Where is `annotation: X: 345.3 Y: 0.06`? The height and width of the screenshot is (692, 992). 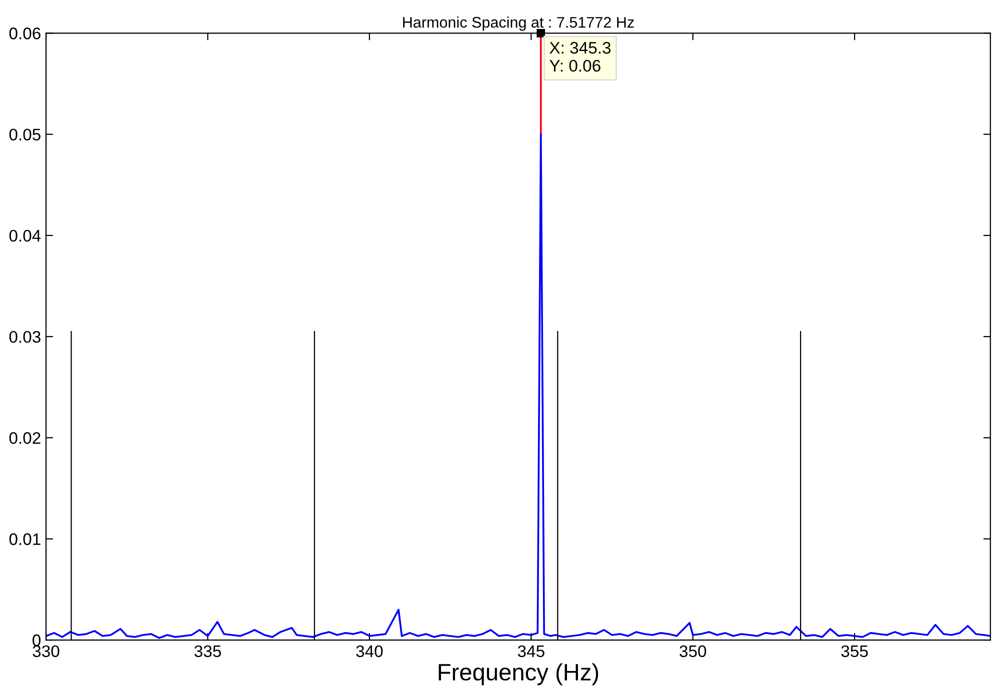
annotation: X: 345.3 Y: 0.06 is located at coordinates (580, 57).